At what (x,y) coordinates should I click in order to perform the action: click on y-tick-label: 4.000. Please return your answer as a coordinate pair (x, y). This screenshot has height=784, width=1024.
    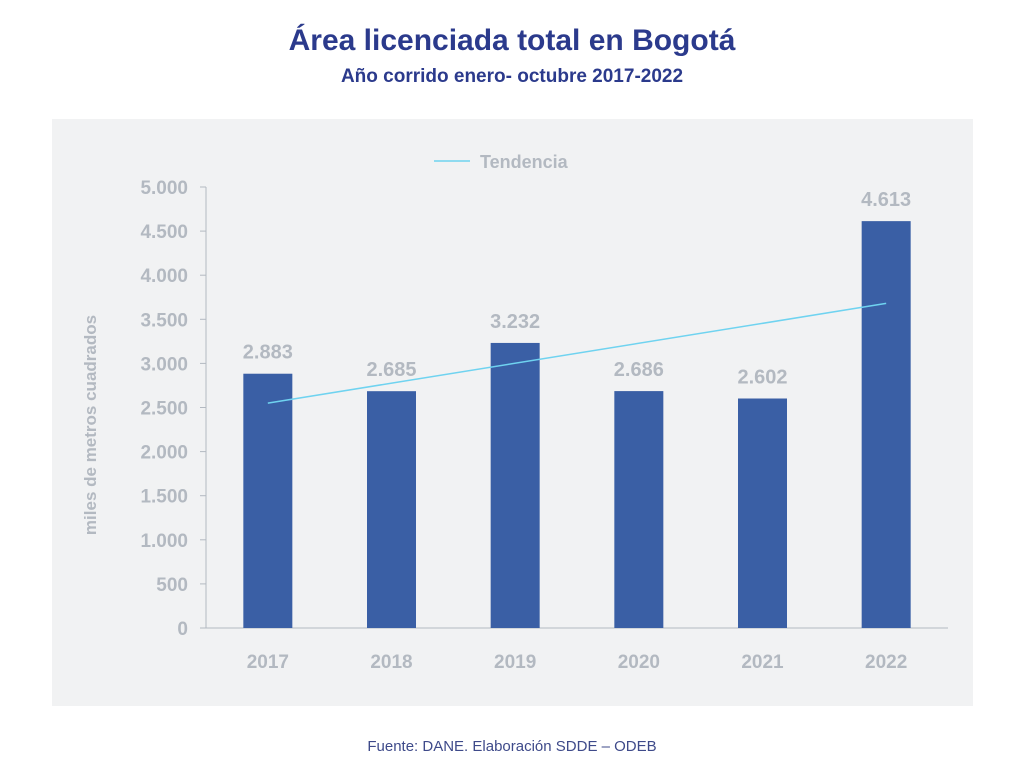
    Looking at the image, I should click on (164, 276).